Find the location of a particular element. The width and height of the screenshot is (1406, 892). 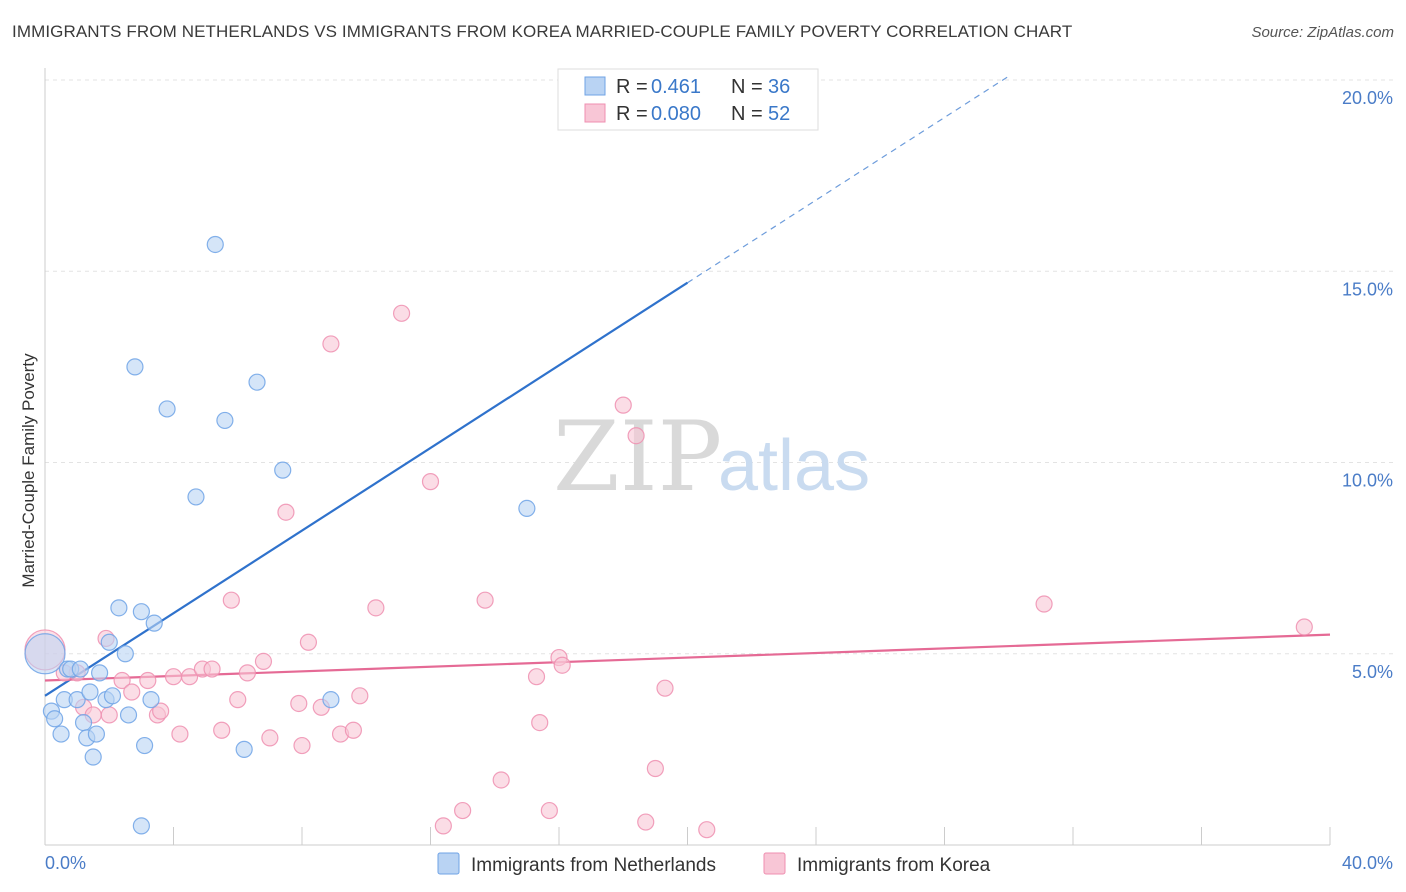

r-value: 0.080 is located at coordinates (676, 114).